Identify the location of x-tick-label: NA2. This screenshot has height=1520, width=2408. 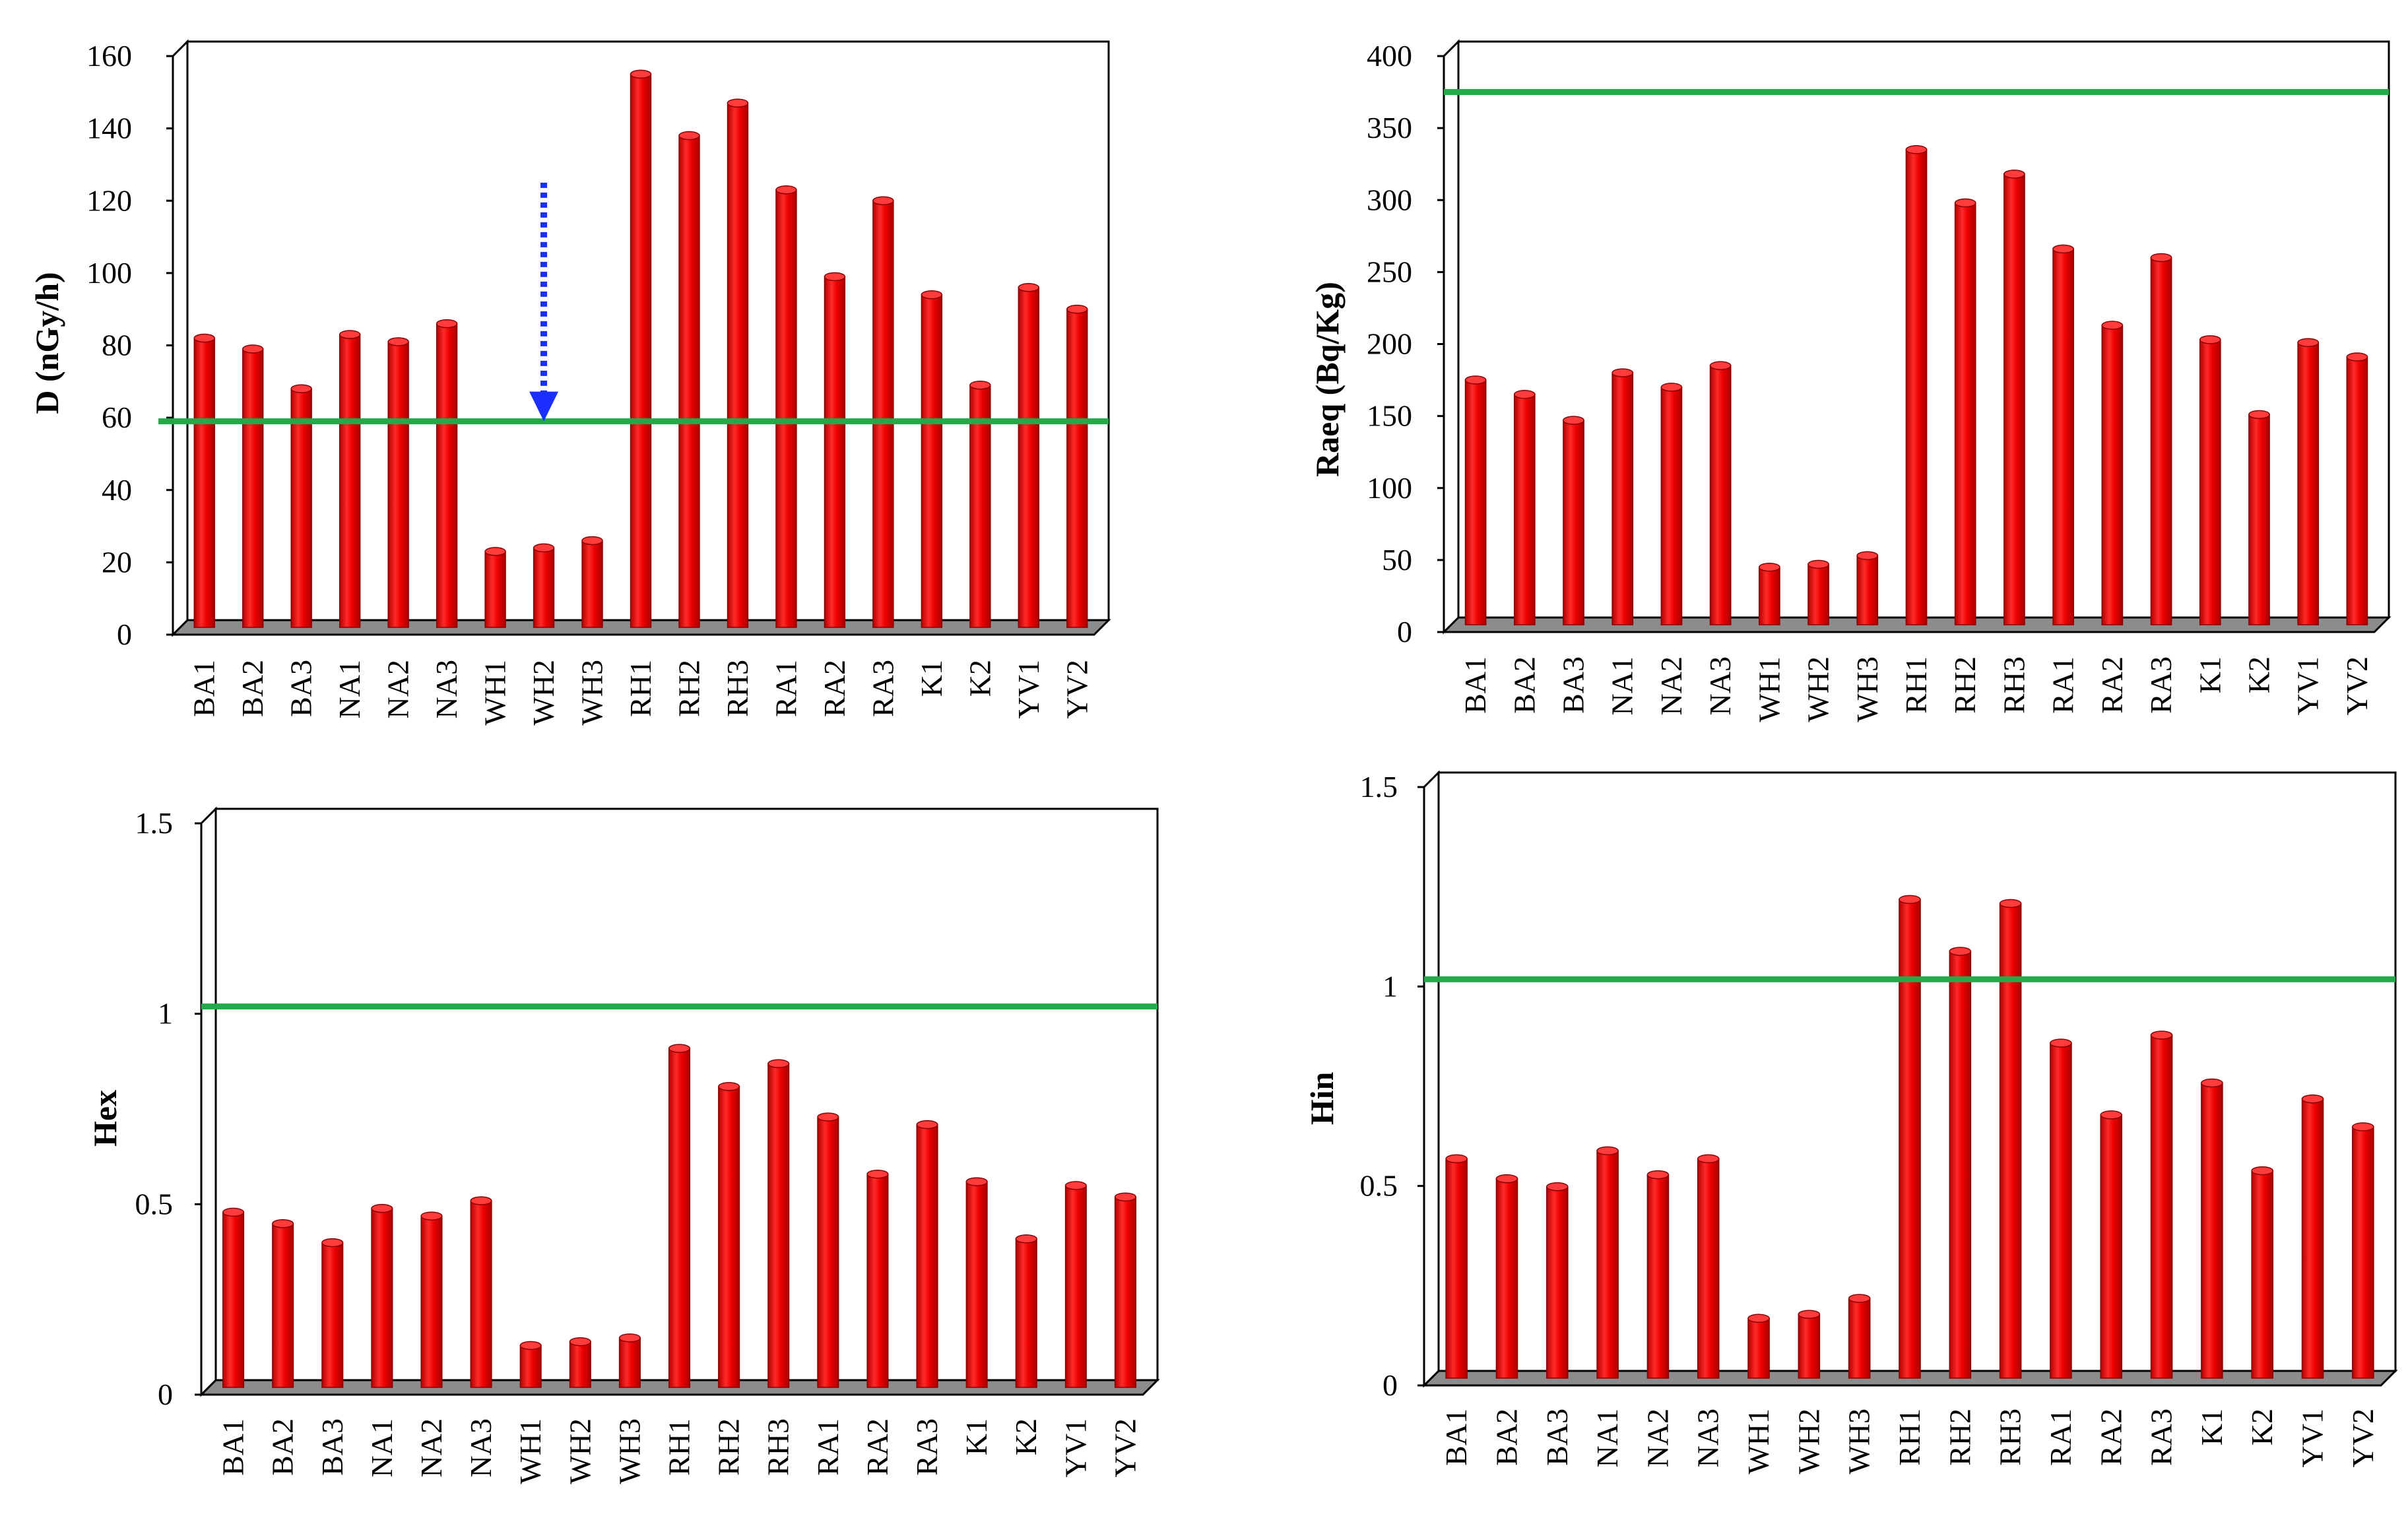
(398, 689).